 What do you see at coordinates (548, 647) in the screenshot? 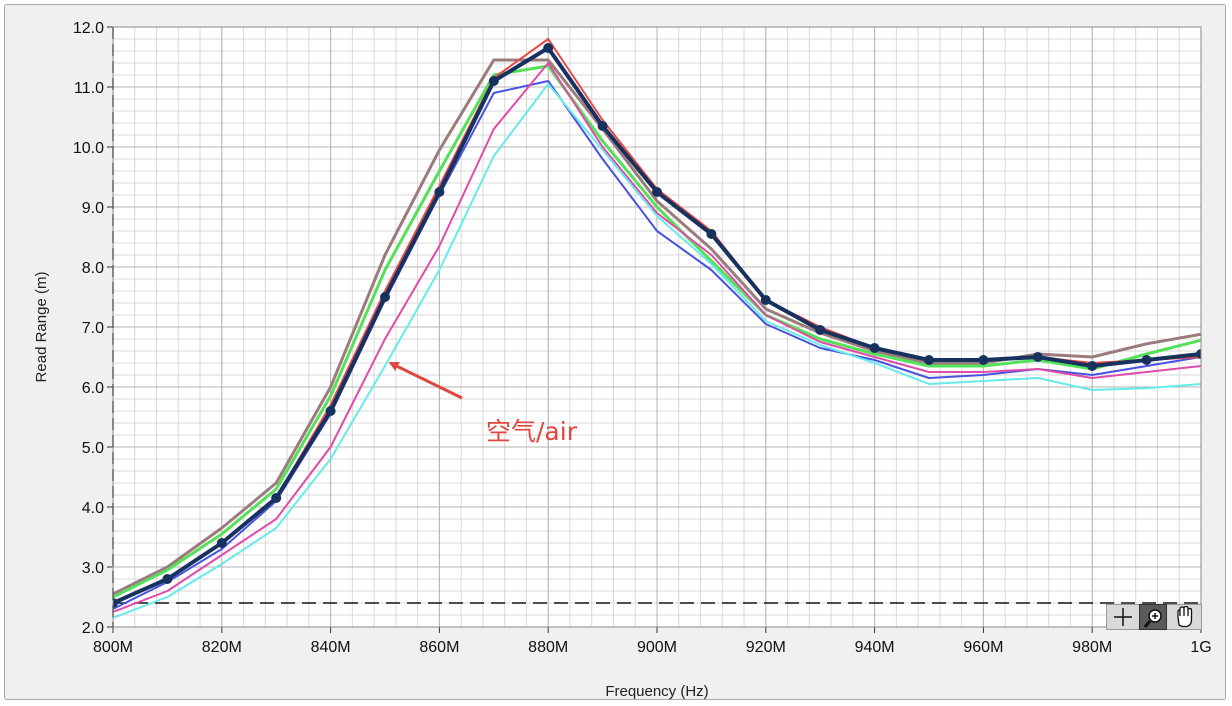
I see `x-tick-label: 880M` at bounding box center [548, 647].